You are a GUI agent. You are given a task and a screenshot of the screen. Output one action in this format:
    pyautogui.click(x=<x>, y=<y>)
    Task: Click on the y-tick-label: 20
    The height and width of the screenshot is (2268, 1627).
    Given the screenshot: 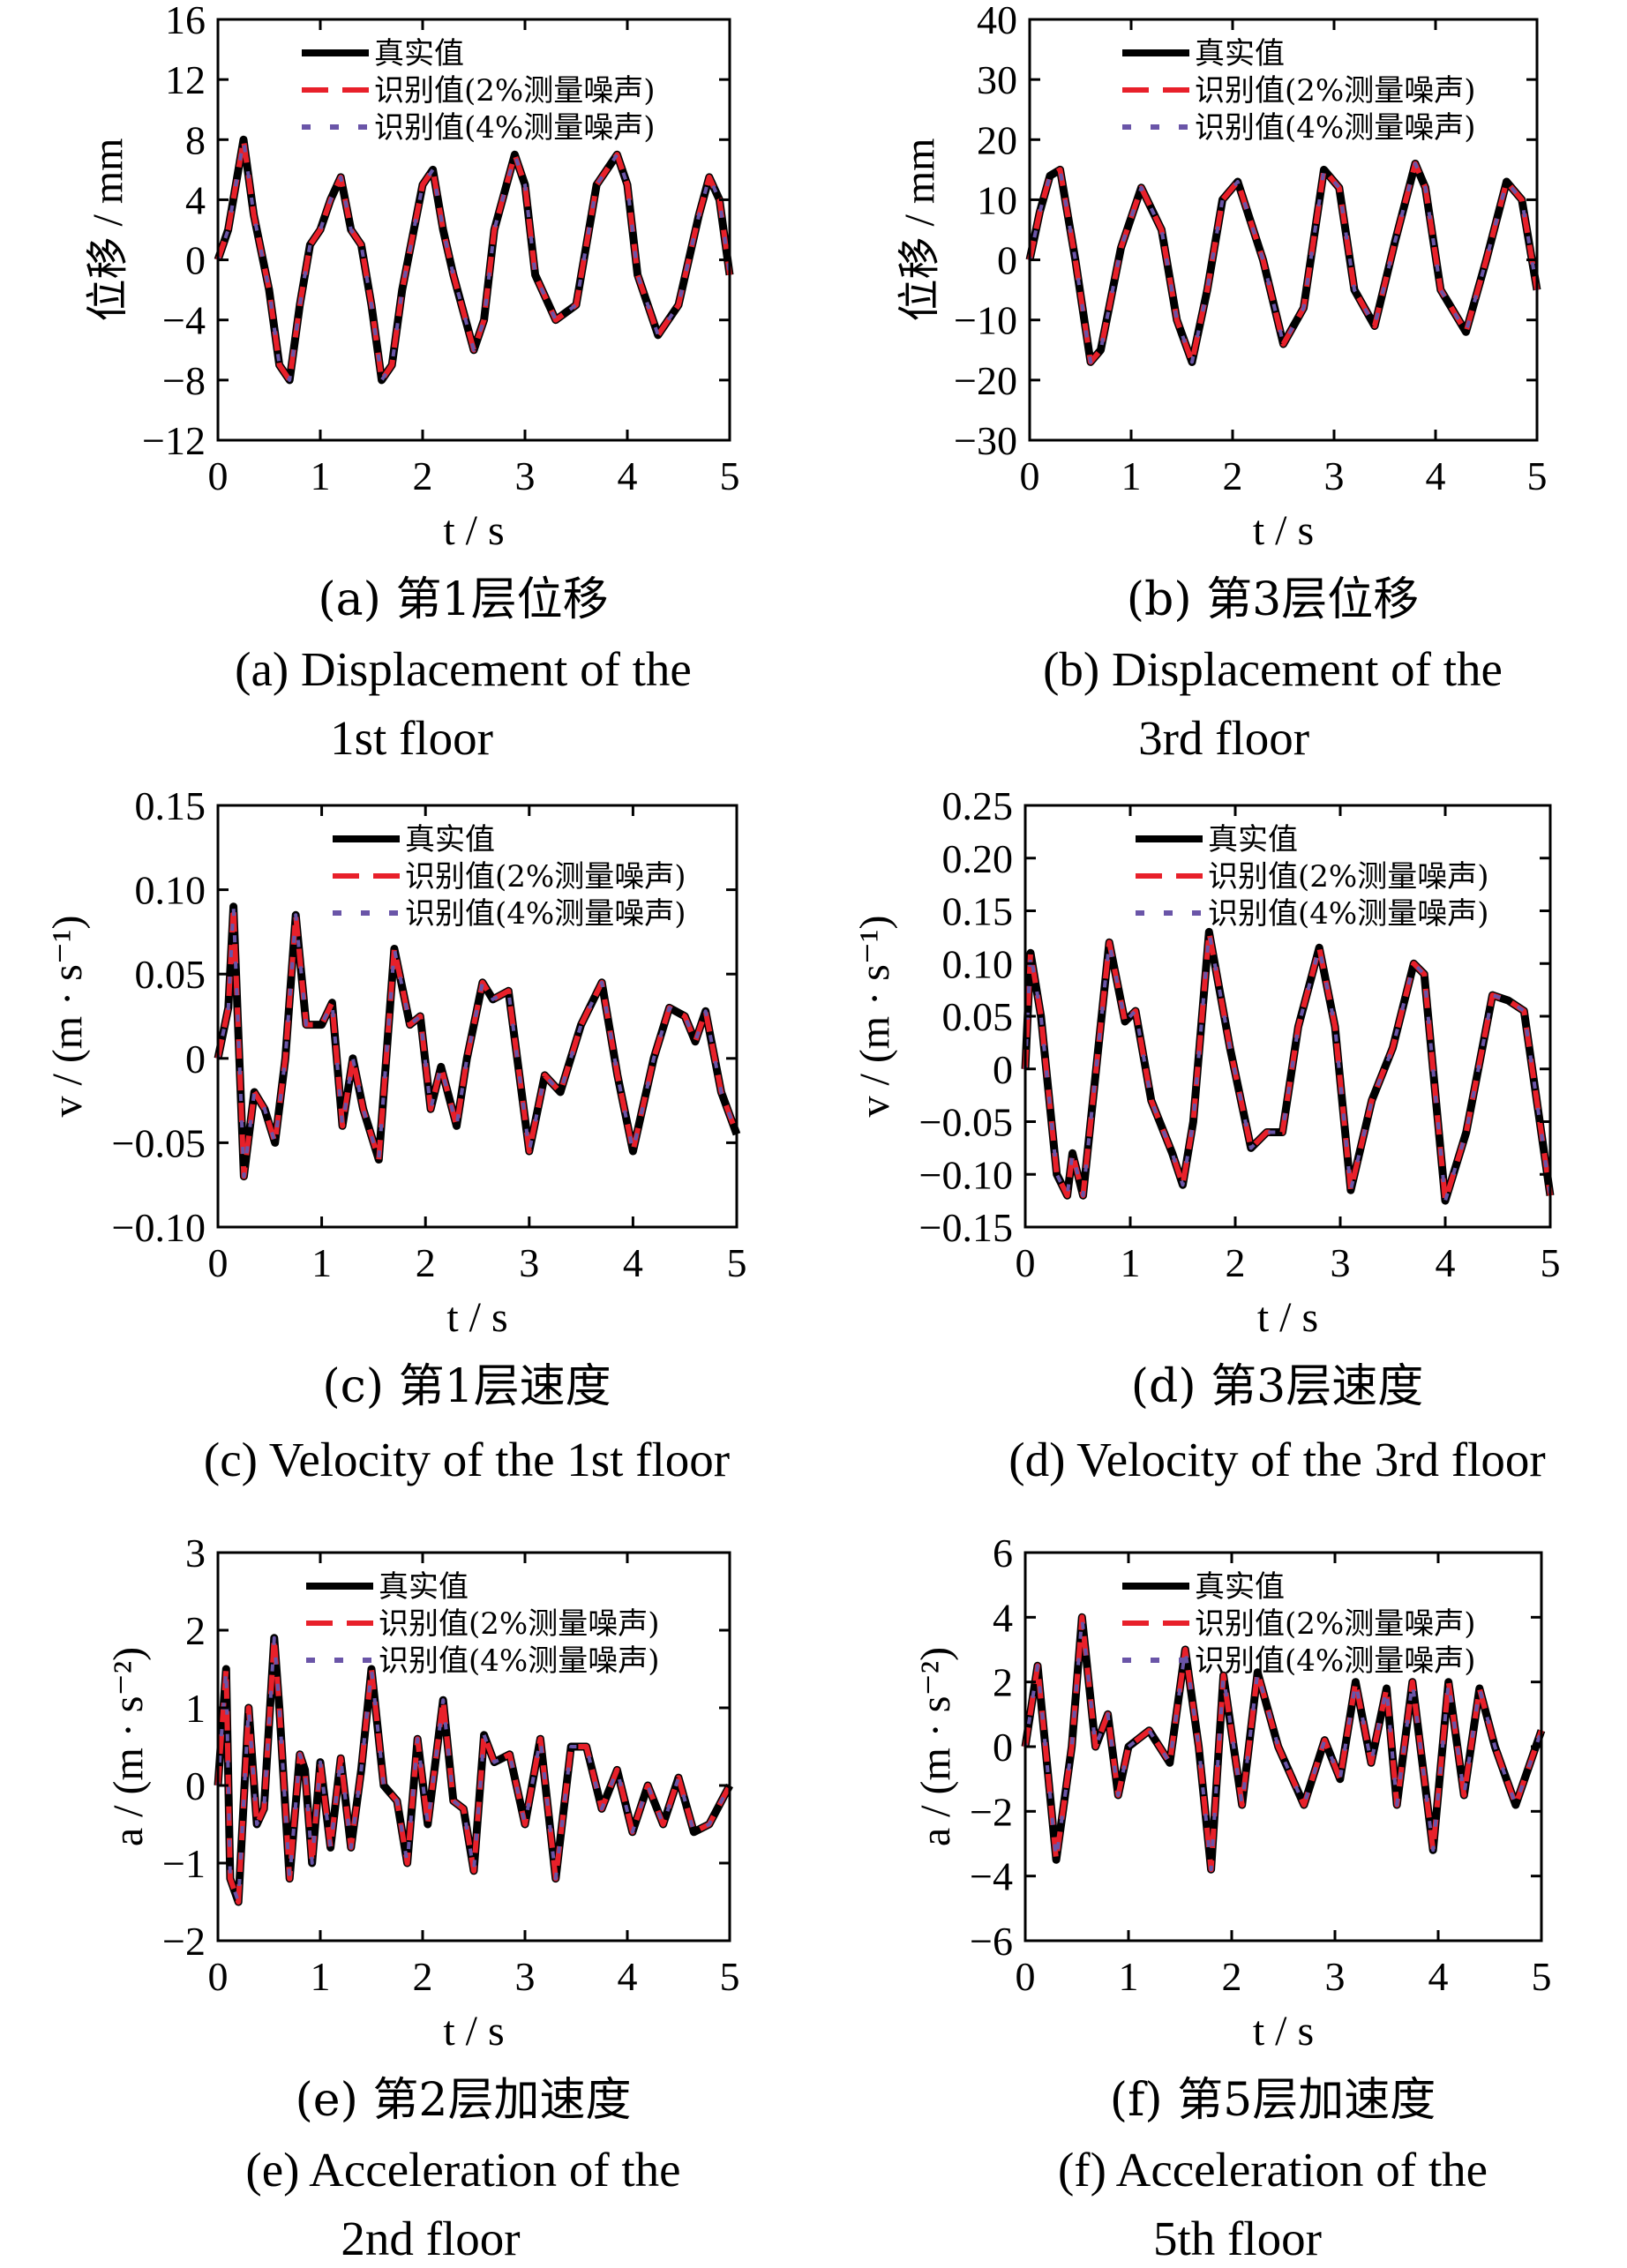 What is the action you would take?
    pyautogui.click(x=997, y=139)
    